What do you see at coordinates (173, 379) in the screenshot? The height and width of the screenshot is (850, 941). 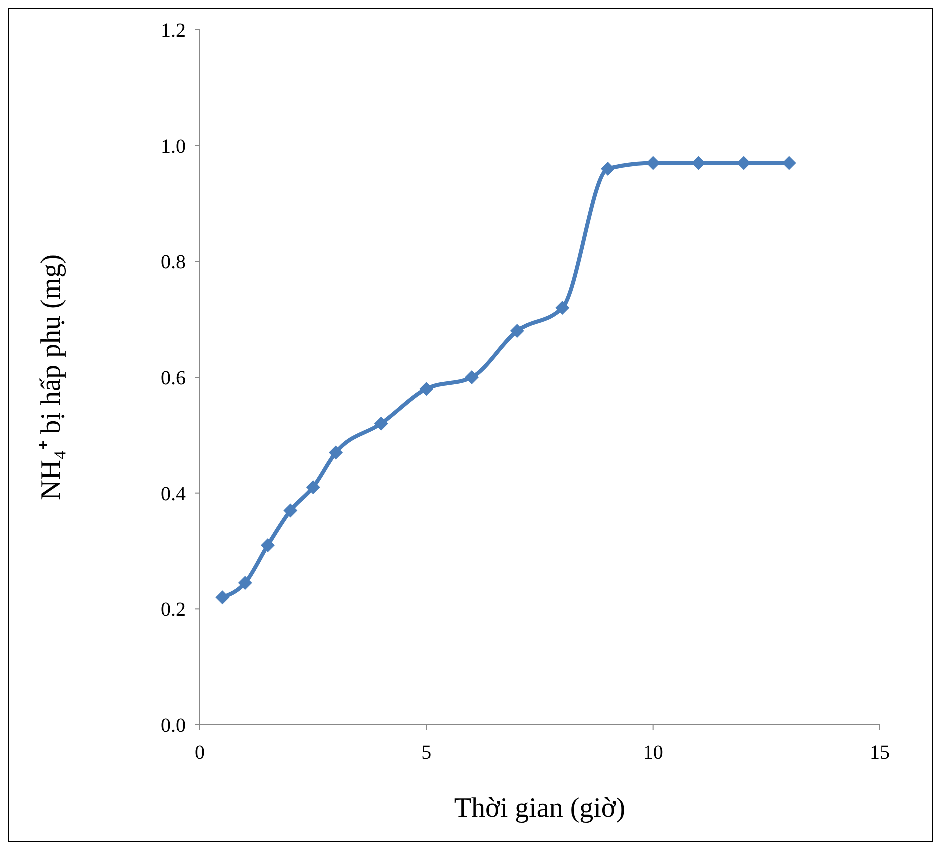 I see `y-tick-label: 0.6` at bounding box center [173, 379].